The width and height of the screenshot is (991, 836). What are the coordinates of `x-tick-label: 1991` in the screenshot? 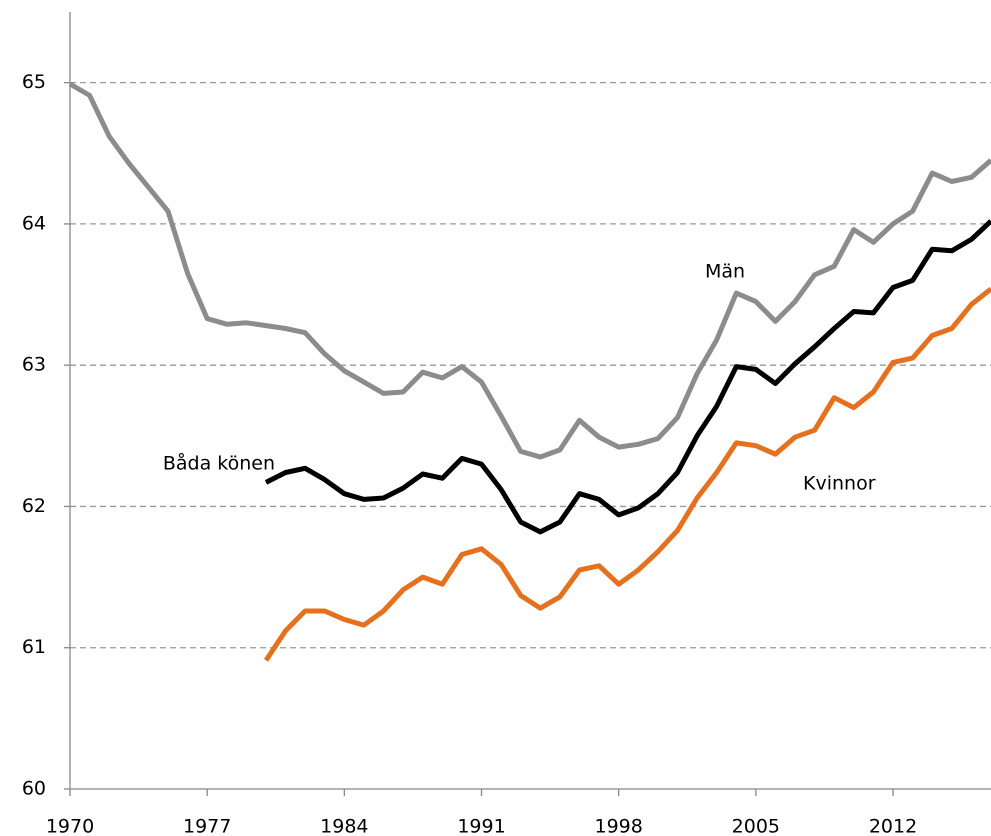 It's located at (481, 826).